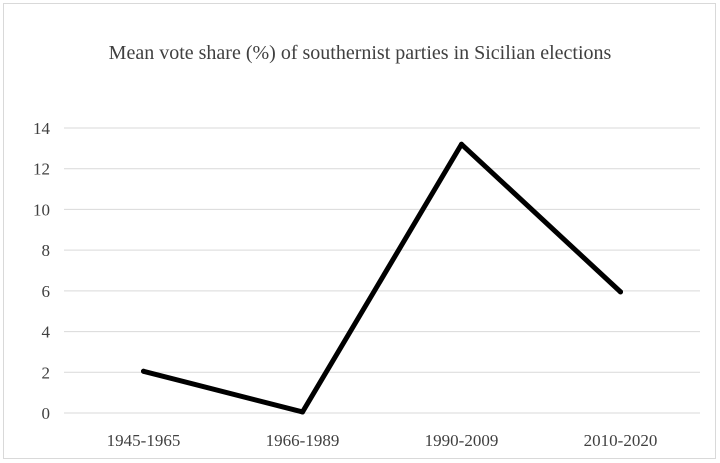  I want to click on y-tick-label-2: 2, so click(46, 372).